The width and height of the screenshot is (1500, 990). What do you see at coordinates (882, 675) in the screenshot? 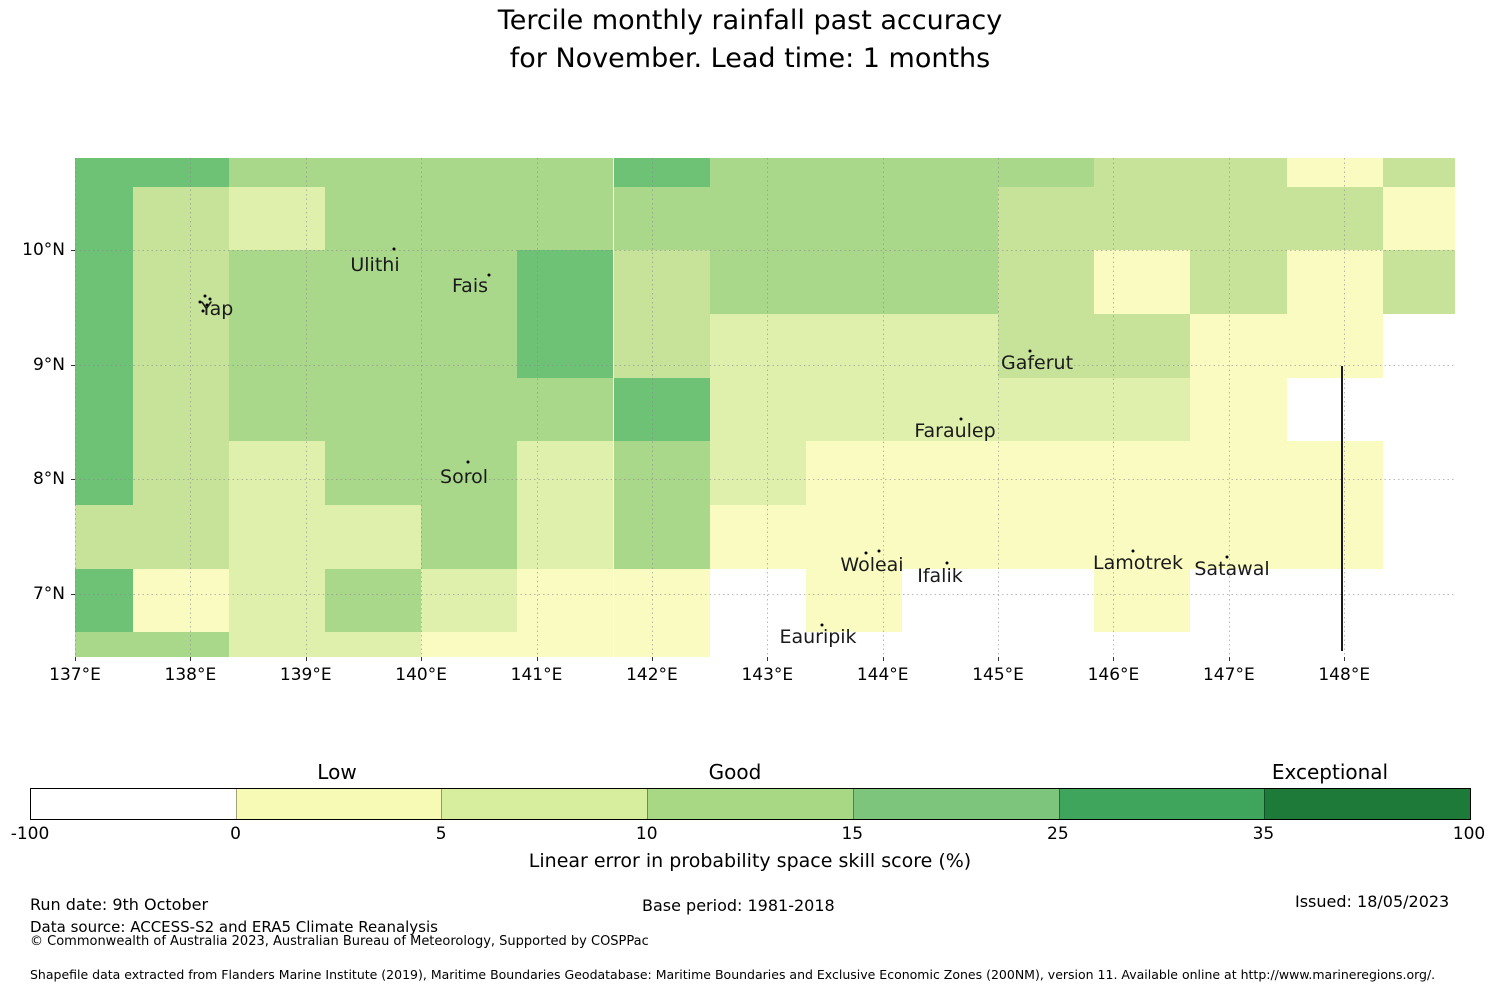
I see `x-tick-label: 144°E` at bounding box center [882, 675].